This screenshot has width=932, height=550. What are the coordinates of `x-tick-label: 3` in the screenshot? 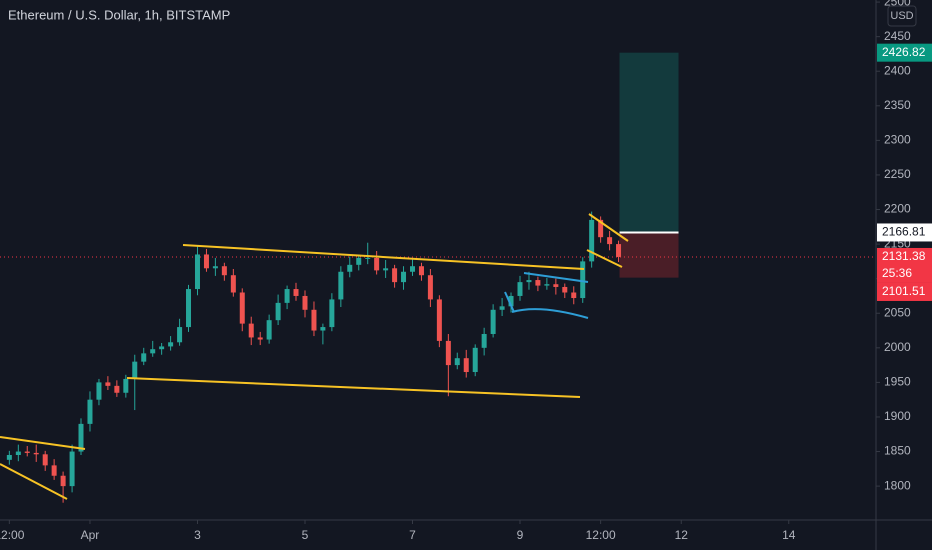 It's located at (197, 535).